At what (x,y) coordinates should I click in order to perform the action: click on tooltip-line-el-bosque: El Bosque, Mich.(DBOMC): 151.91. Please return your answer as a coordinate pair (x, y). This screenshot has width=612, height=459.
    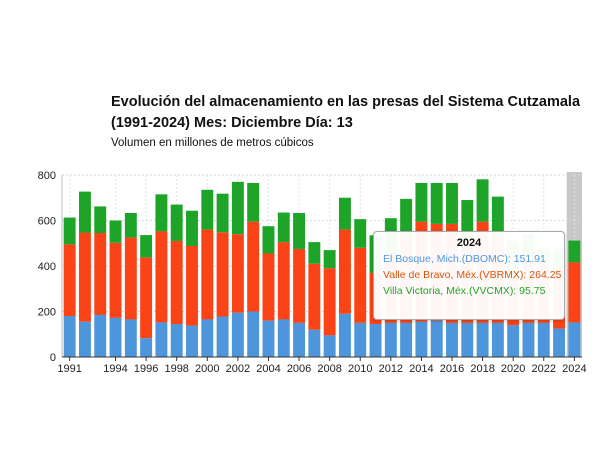
    Looking at the image, I should click on (464, 259).